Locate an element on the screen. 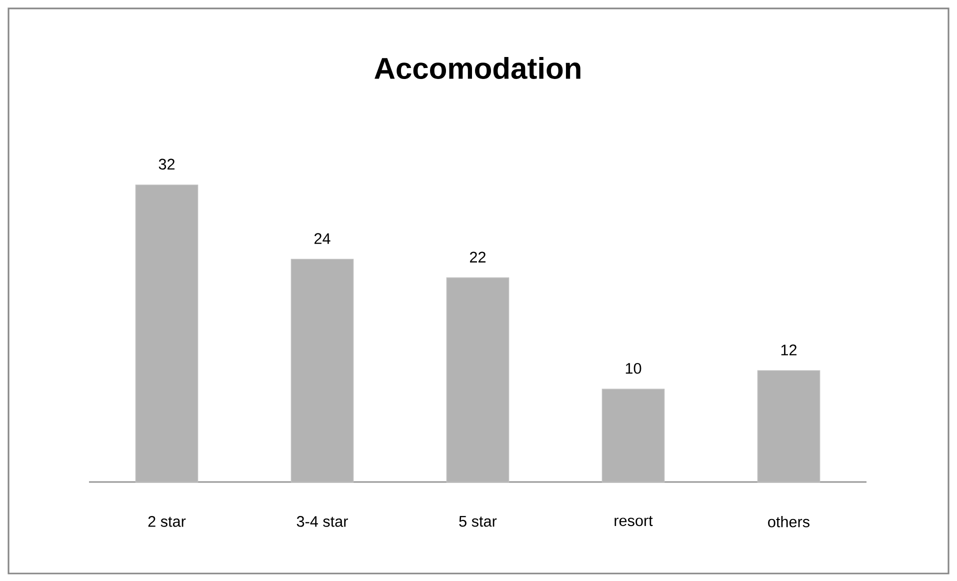 This screenshot has height=581, width=957. x-tick-label: 5 star is located at coordinates (478, 521).